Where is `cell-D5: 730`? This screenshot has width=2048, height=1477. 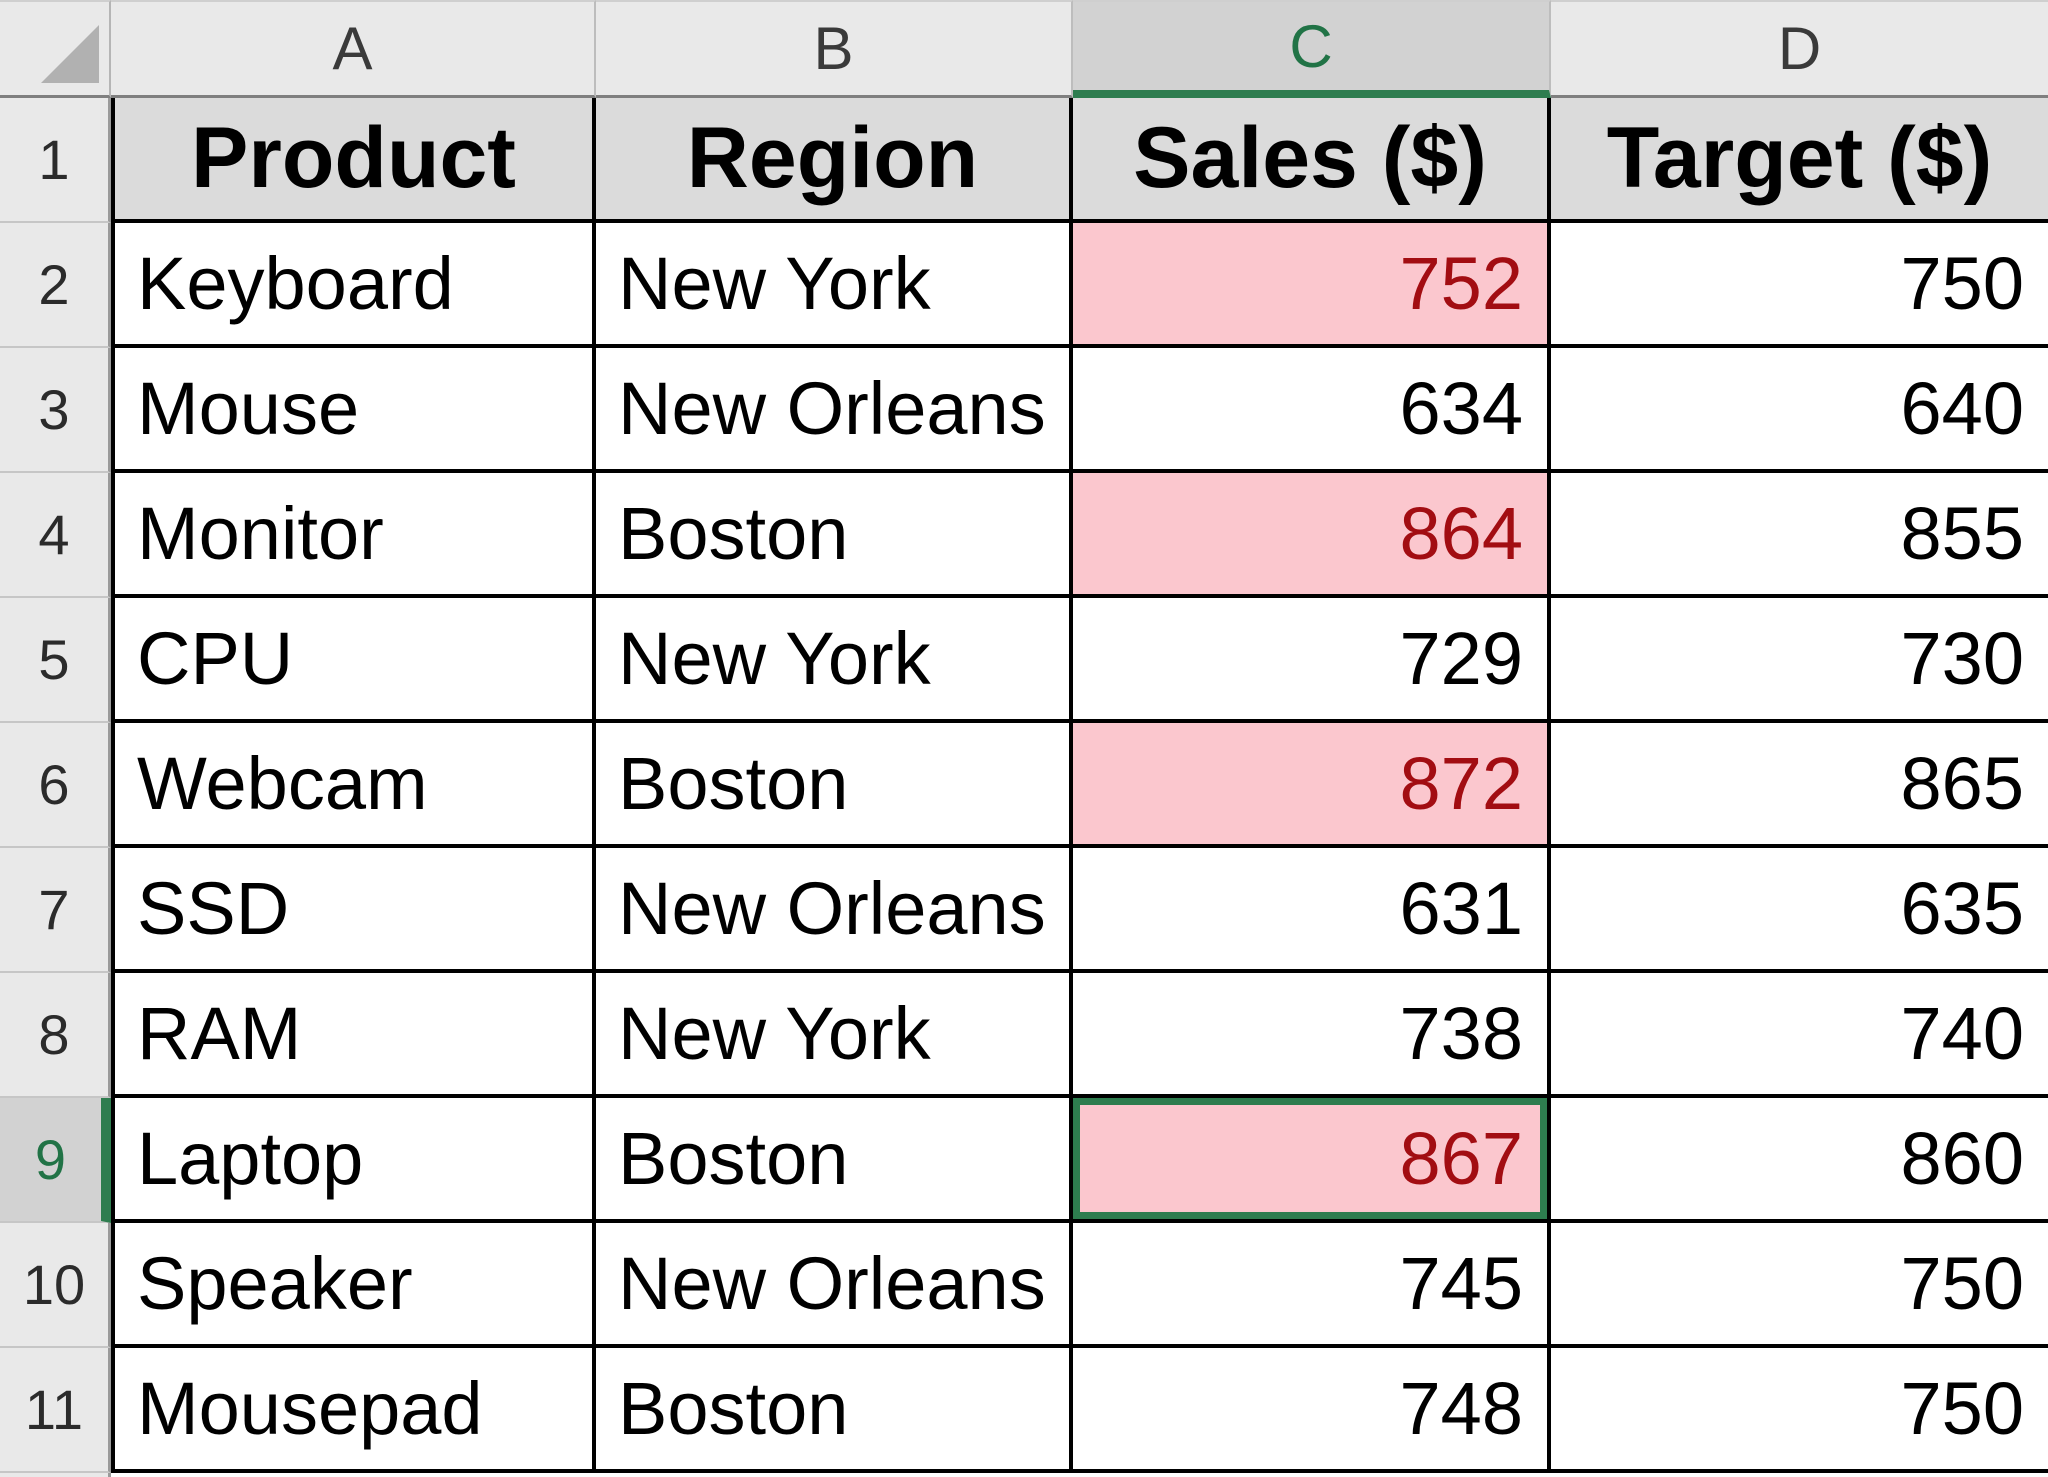 cell-D5: 730 is located at coordinates (1799, 660).